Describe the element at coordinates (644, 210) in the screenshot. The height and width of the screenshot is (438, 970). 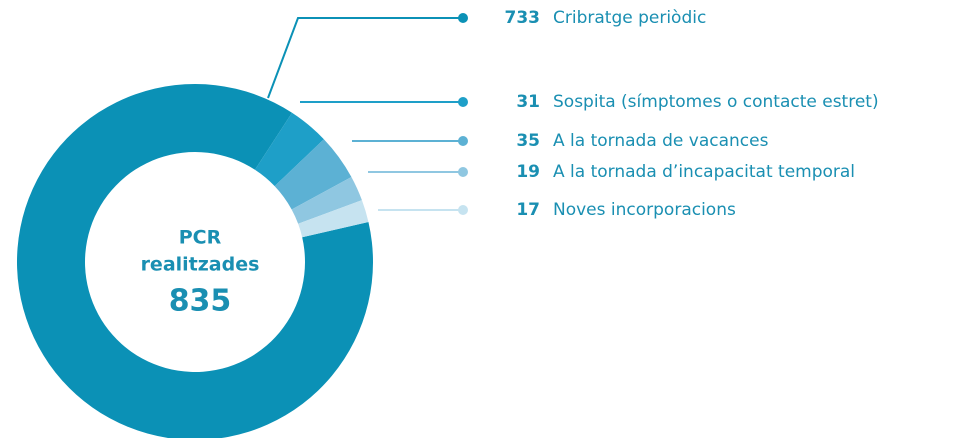
I see `legend-label: Noves incorporacions` at that location.